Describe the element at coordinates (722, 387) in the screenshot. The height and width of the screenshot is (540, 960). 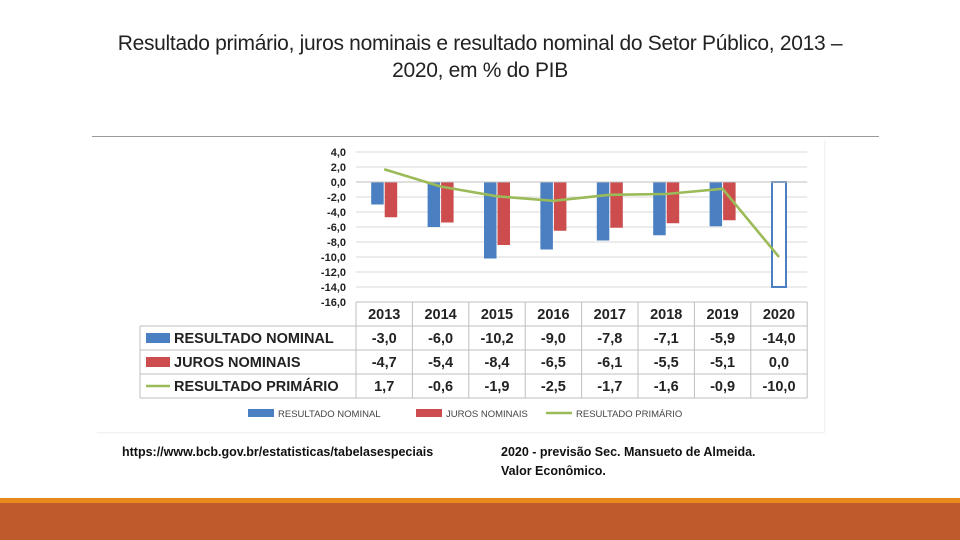
I see `table-value: -0,9` at that location.